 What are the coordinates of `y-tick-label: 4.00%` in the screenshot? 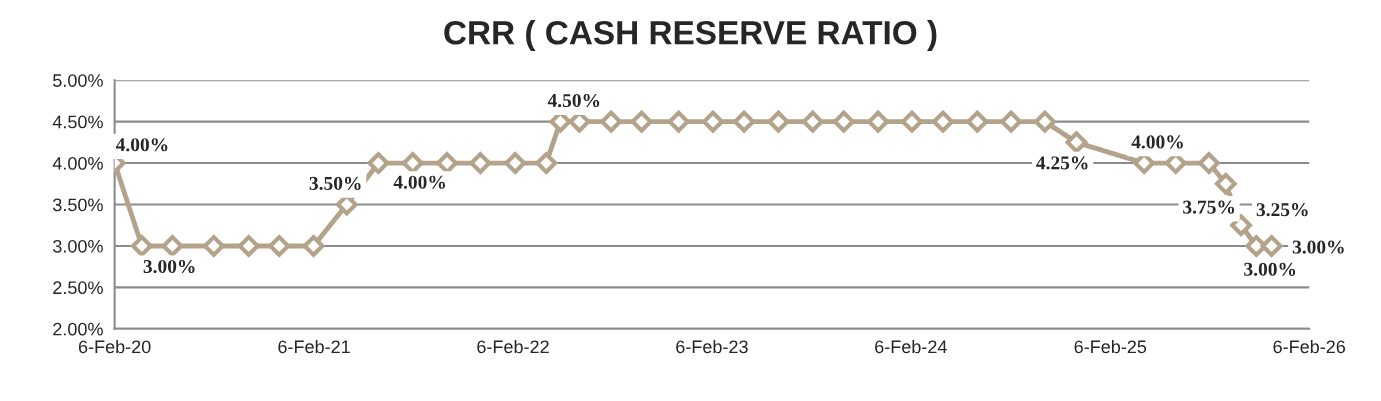 It's located at (77, 163).